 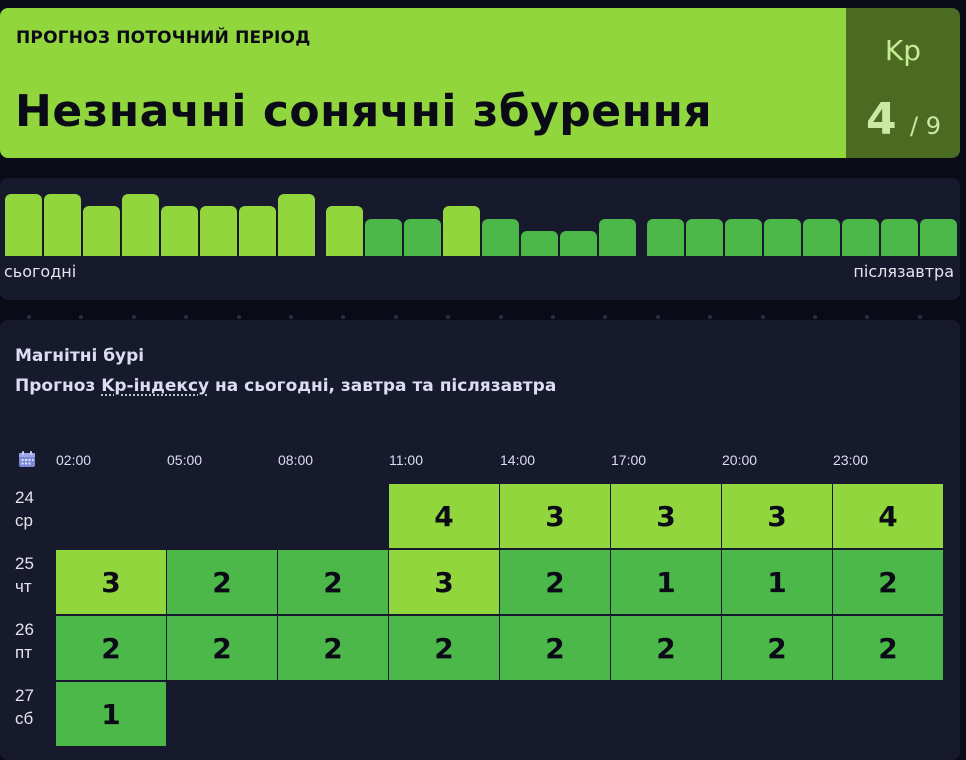 What do you see at coordinates (383, 386) in the screenshot?
I see `subtitle-suffix: на сьогодні, завтра та післязавтра` at bounding box center [383, 386].